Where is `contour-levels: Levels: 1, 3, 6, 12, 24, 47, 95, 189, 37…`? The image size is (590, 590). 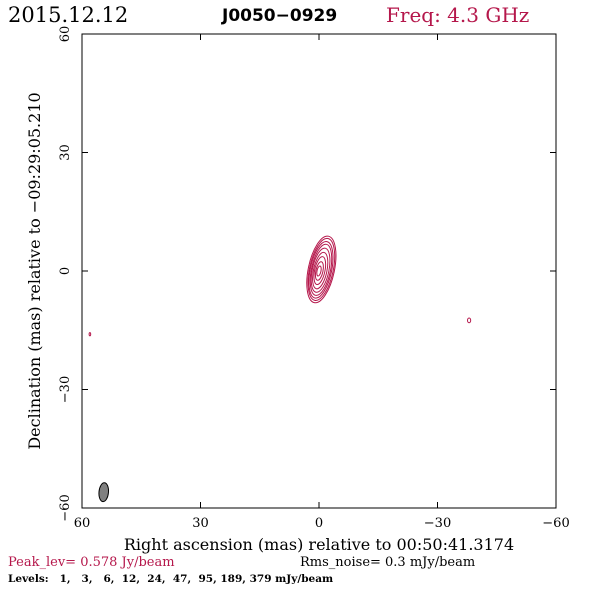 contour-levels: Levels: 1, 3, 6, 12, 24, 47, 95, 189, 37… is located at coordinates (170, 579).